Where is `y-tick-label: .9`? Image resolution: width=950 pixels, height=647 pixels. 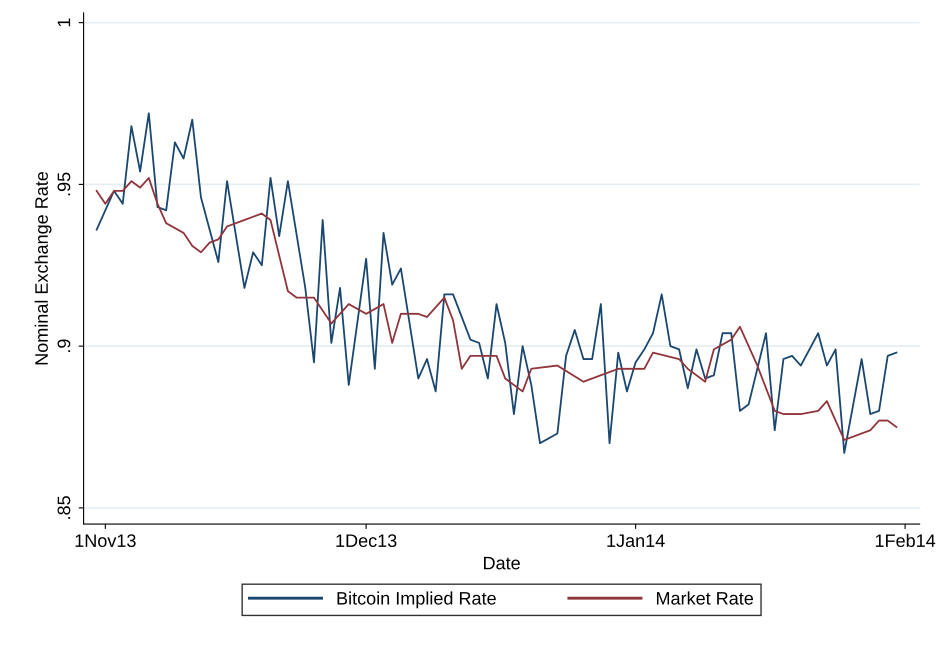
y-tick-label: .9 is located at coordinates (64, 345).